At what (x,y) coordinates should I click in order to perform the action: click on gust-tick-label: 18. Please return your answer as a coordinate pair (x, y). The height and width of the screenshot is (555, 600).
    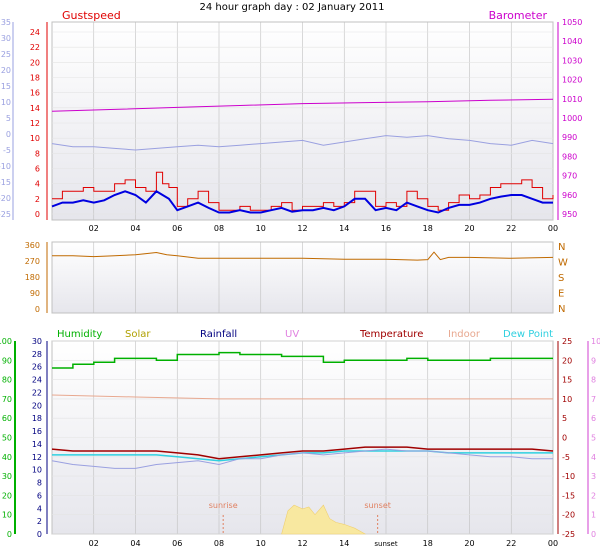
    Looking at the image, I should click on (35, 78).